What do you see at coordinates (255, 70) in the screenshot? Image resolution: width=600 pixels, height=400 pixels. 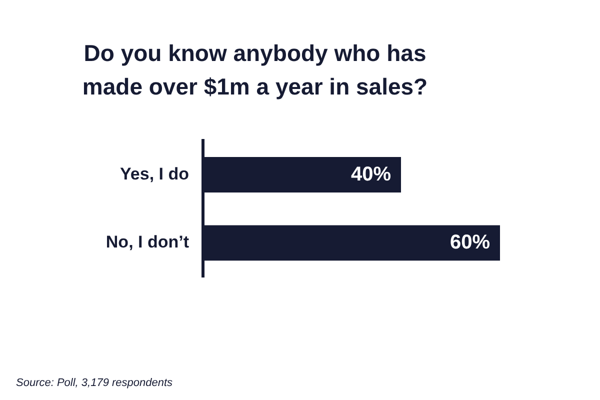 I see `chart-title: Do you know anybody who has made over $1m a year in sales?` at bounding box center [255, 70].